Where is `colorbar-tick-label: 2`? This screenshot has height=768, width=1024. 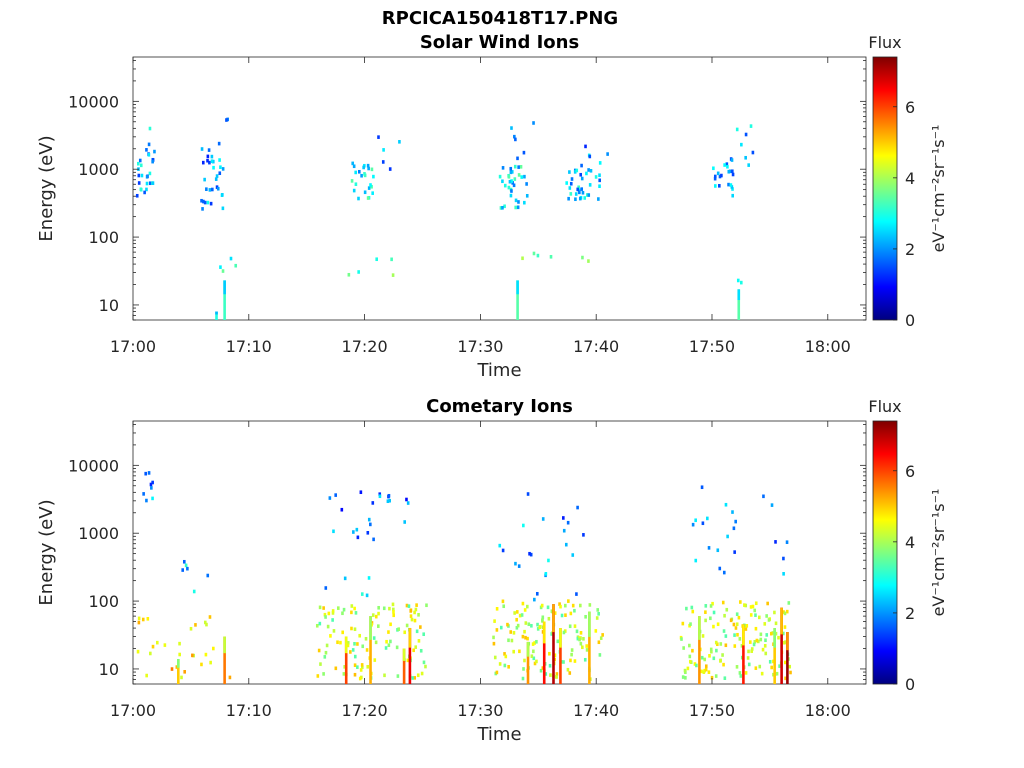
colorbar-tick-label: 2 is located at coordinates (910, 249).